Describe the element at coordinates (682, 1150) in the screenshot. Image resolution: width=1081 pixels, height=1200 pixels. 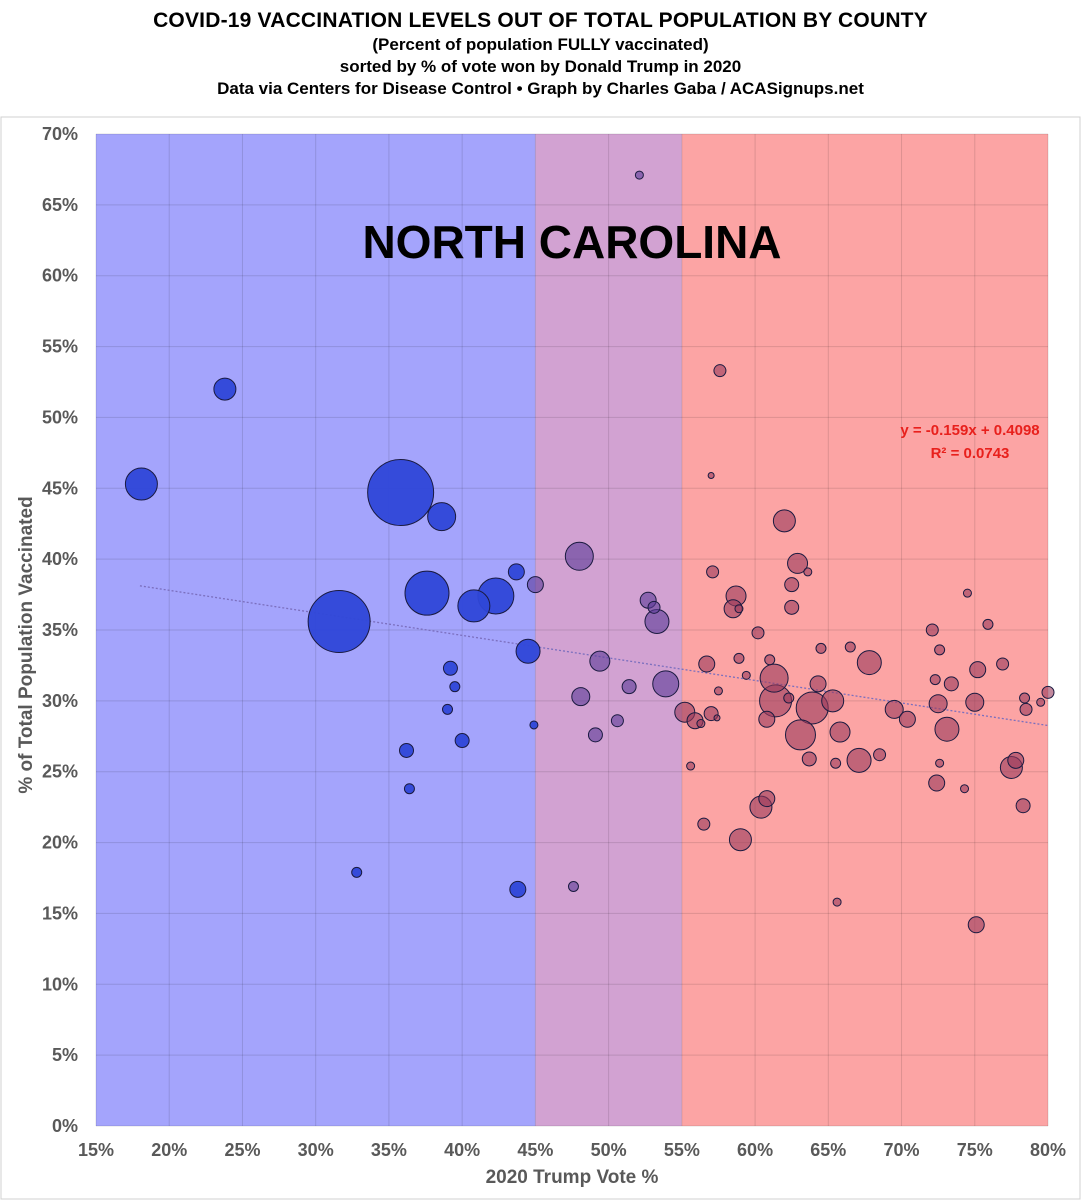
I see `x-tick-label: 55%` at that location.